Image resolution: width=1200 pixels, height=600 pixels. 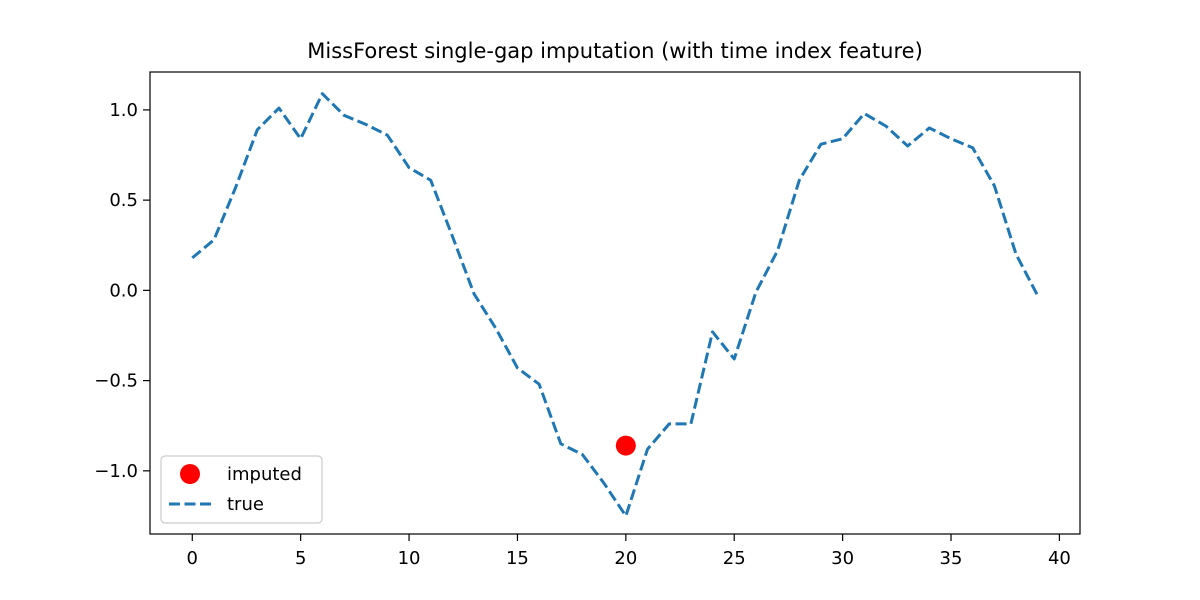 What do you see at coordinates (300, 558) in the screenshot?
I see `x-tick-label: 5` at bounding box center [300, 558].